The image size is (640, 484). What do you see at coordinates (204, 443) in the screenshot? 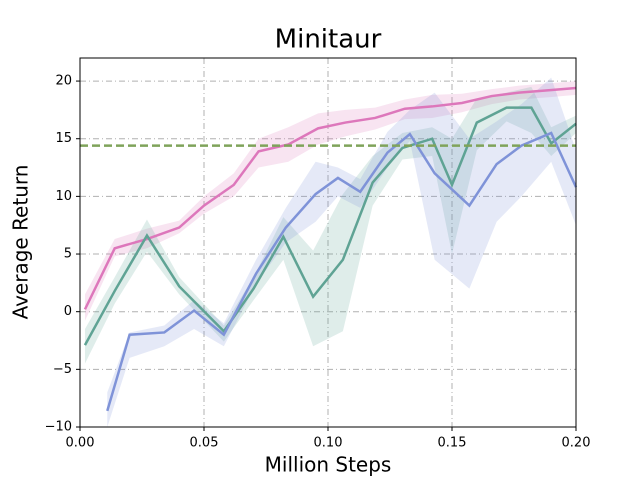
I see `x-tick-label: 0.05` at bounding box center [204, 443].